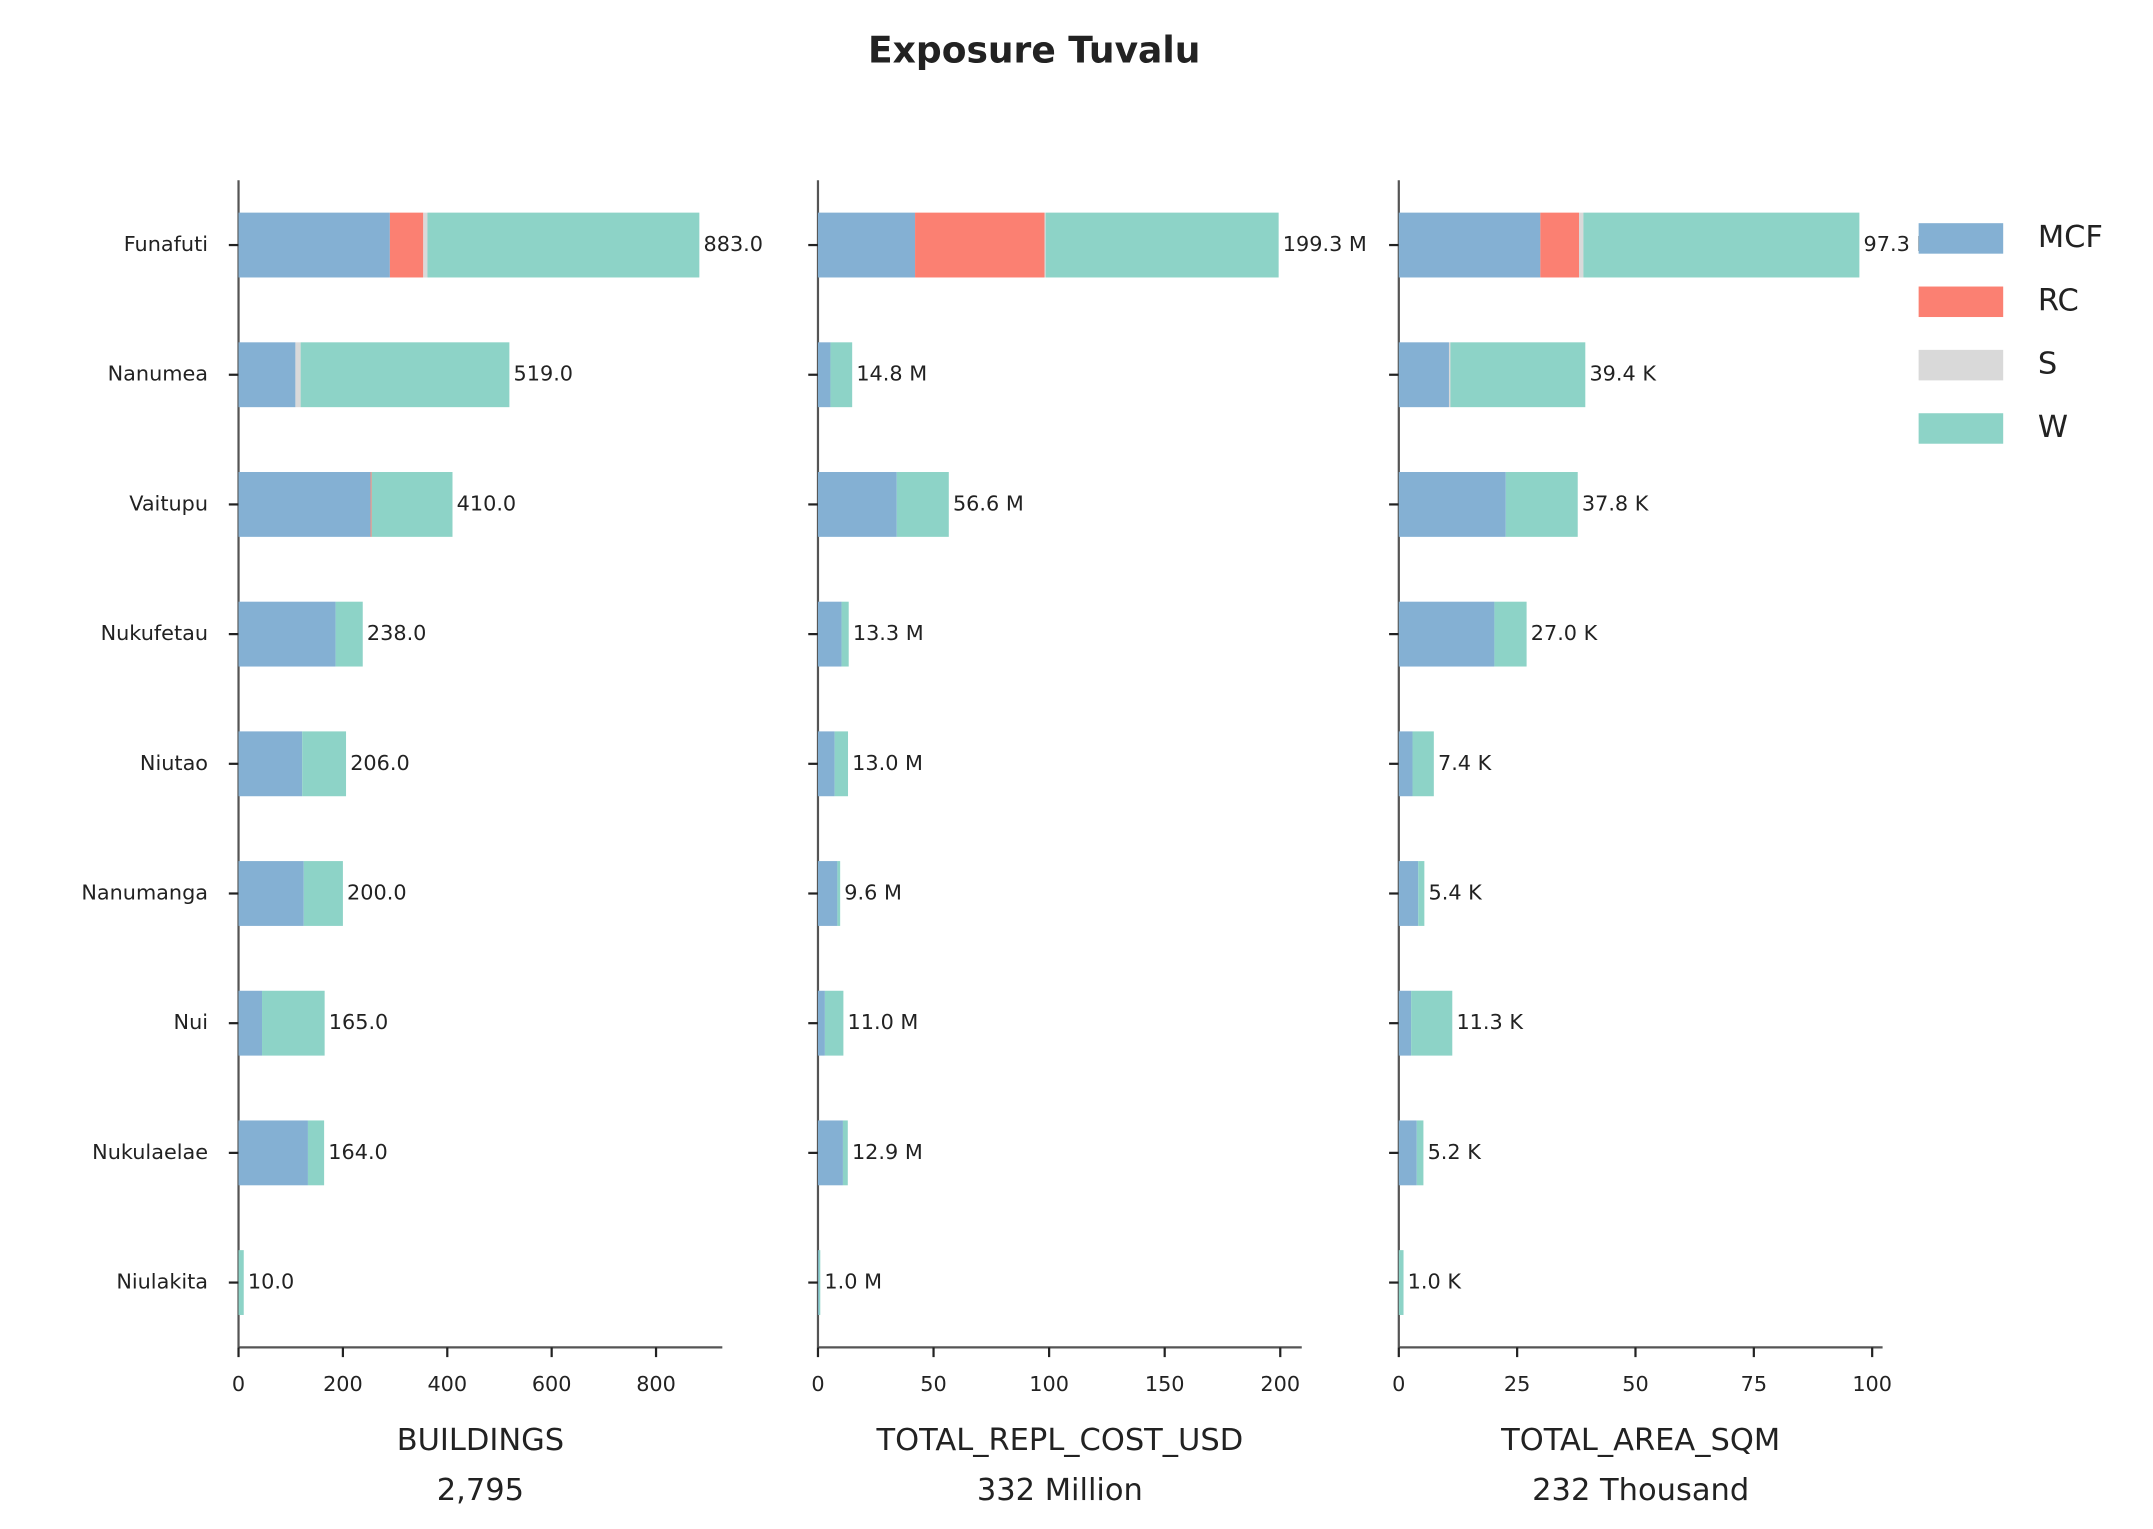 This screenshot has width=2153, height=1529. I want to click on legend-label: RC, so click(2058, 300).